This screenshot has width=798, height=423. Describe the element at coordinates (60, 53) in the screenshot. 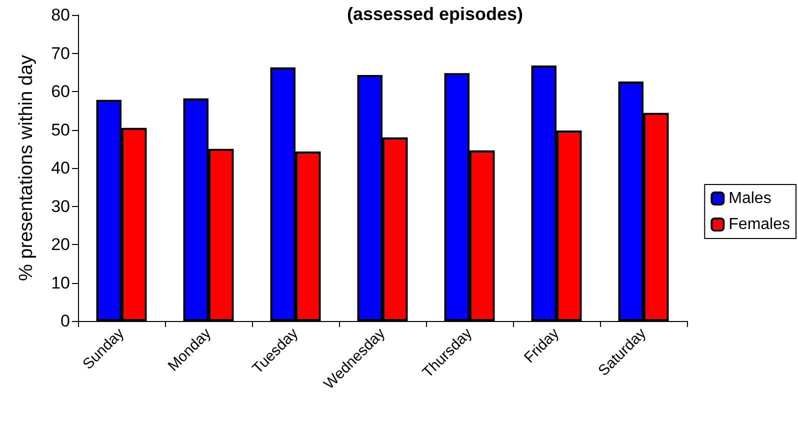

I see `y-tick-label: 70` at that location.